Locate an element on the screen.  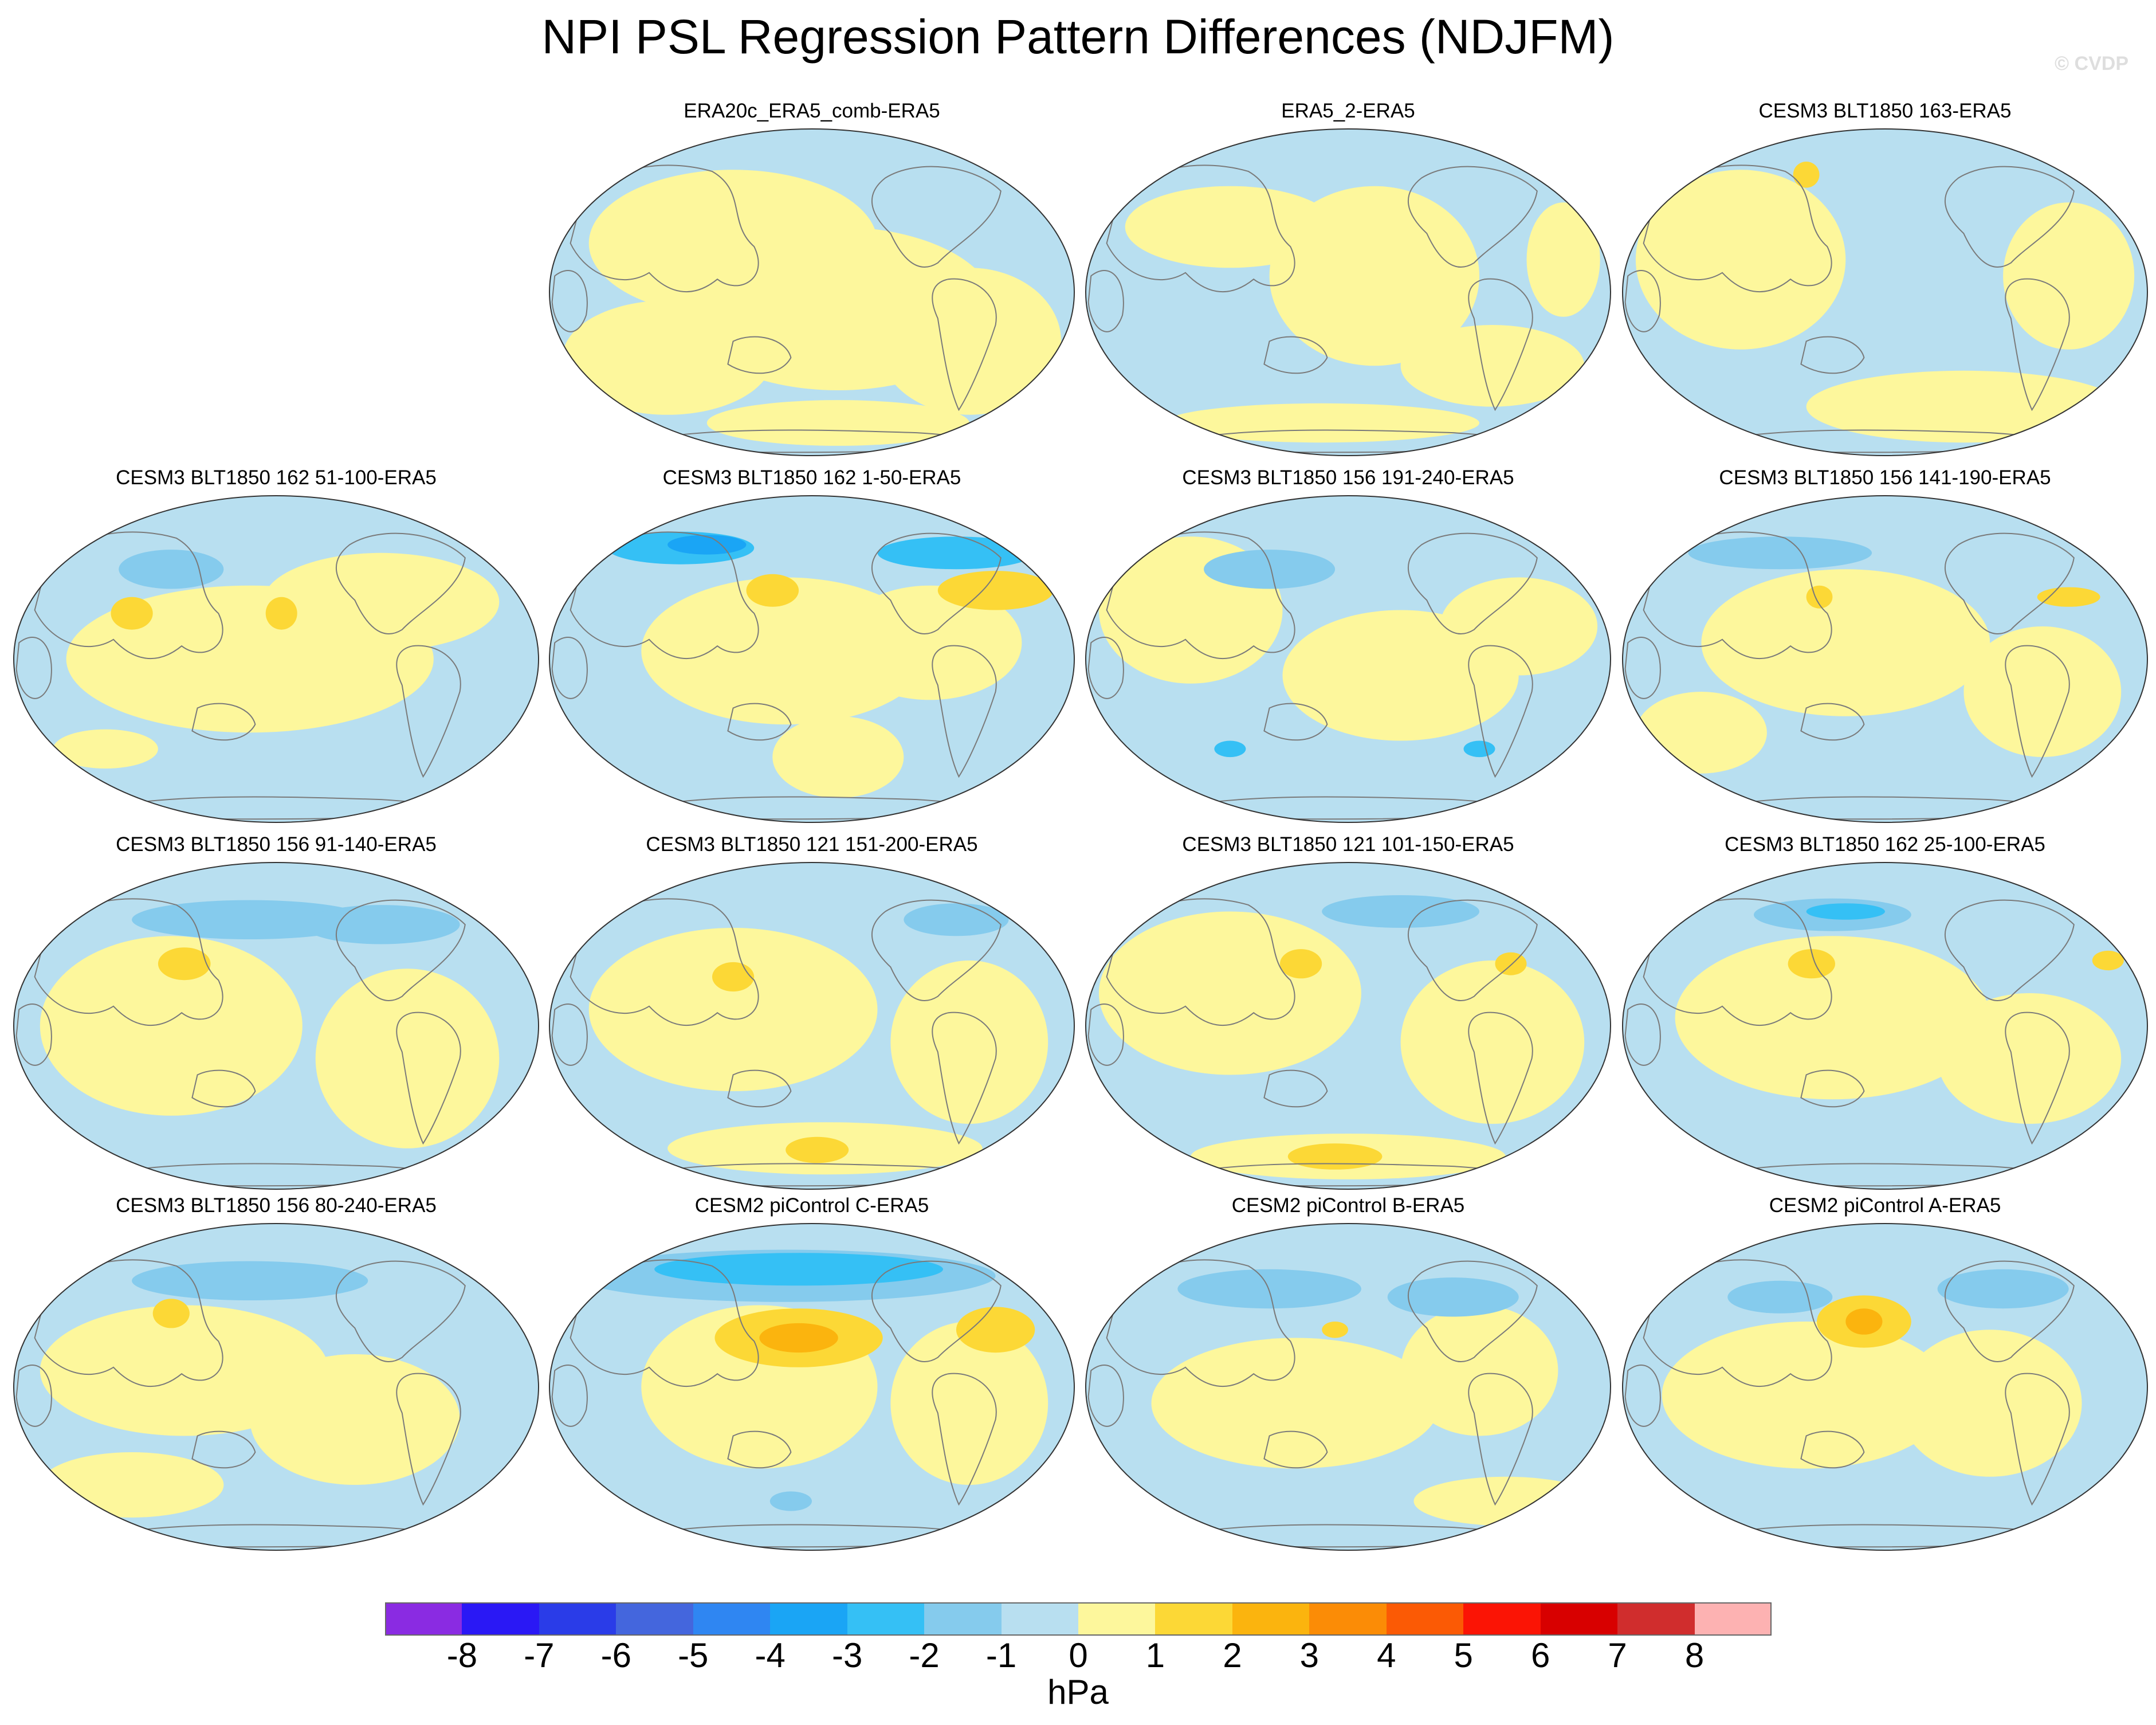
map-panel: CESM3 BLT1850 121 101-150-ERA5 is located at coordinates (1348, 1016).